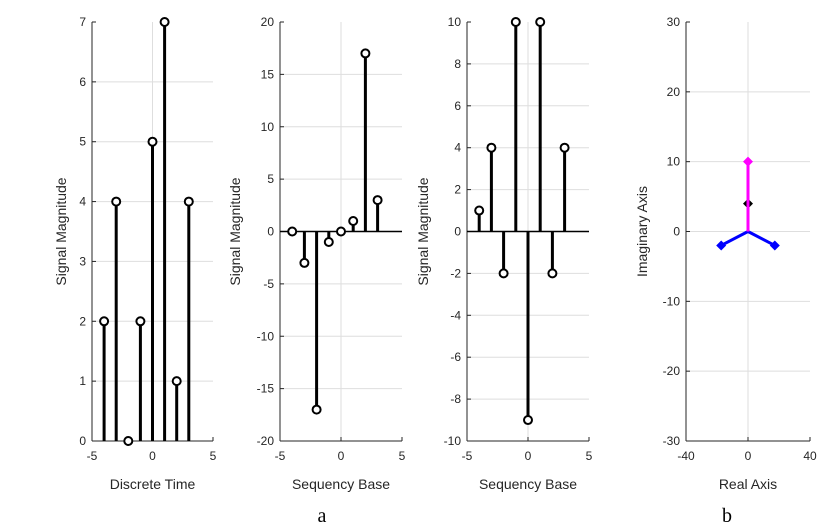 The height and width of the screenshot is (530, 831). I want to click on y-tick-label: 3, so click(82, 261).